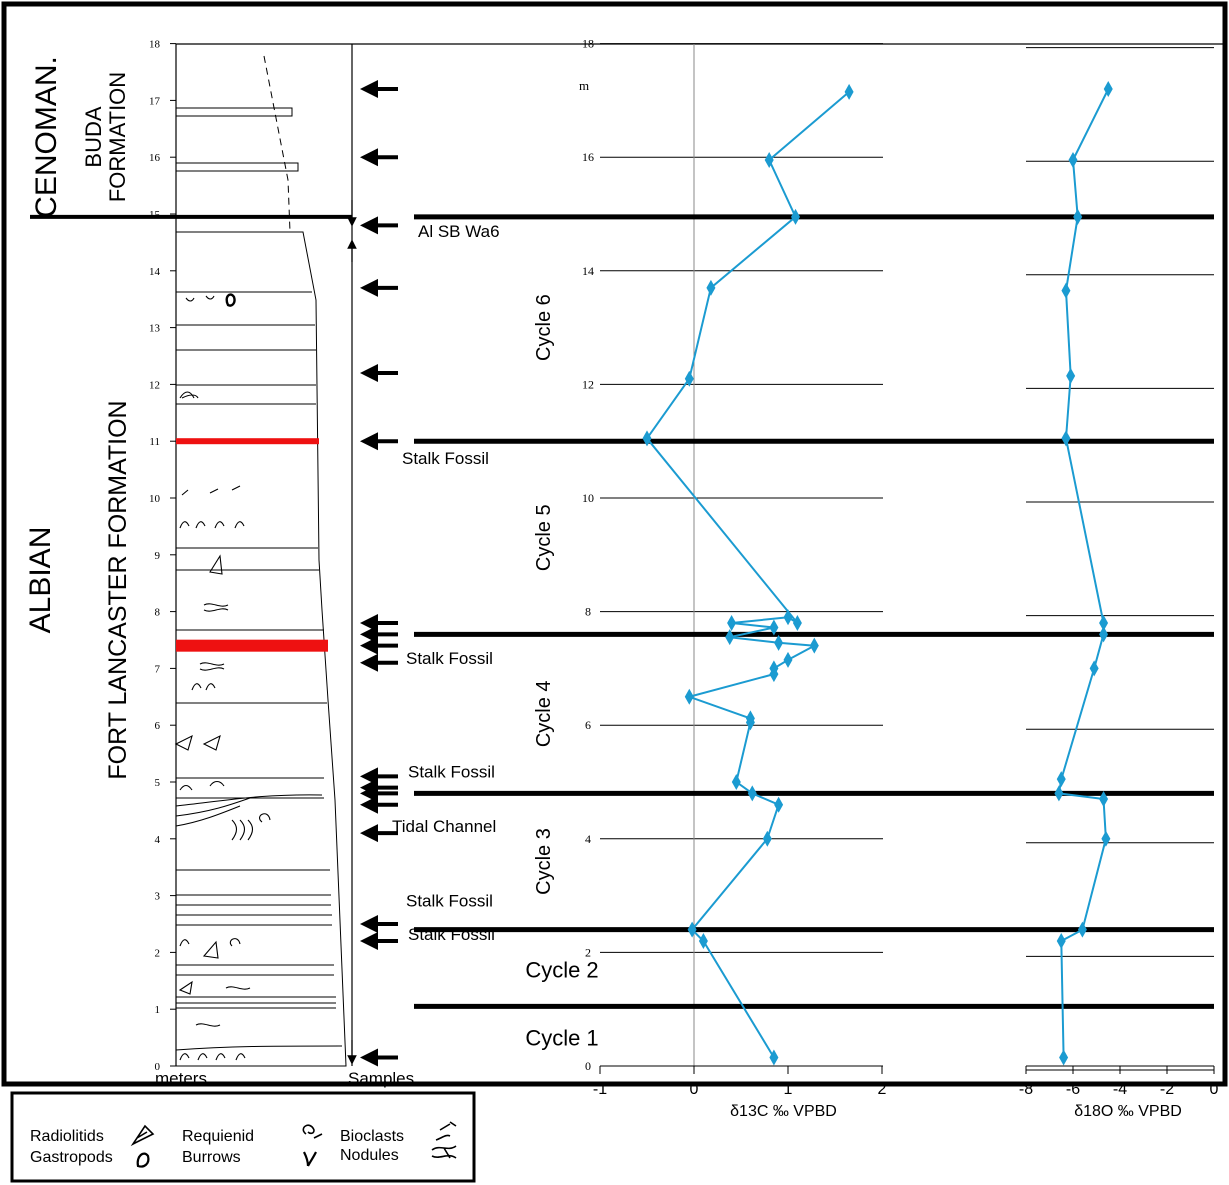 The height and width of the screenshot is (1185, 1229). Describe the element at coordinates (588, 271) in the screenshot. I see `height-tick-label: 14` at that location.